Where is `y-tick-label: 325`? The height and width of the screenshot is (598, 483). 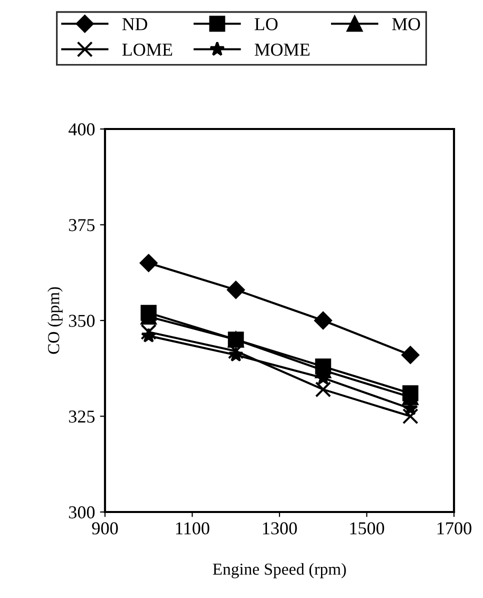 y-tick-label: 325 is located at coordinates (82, 416).